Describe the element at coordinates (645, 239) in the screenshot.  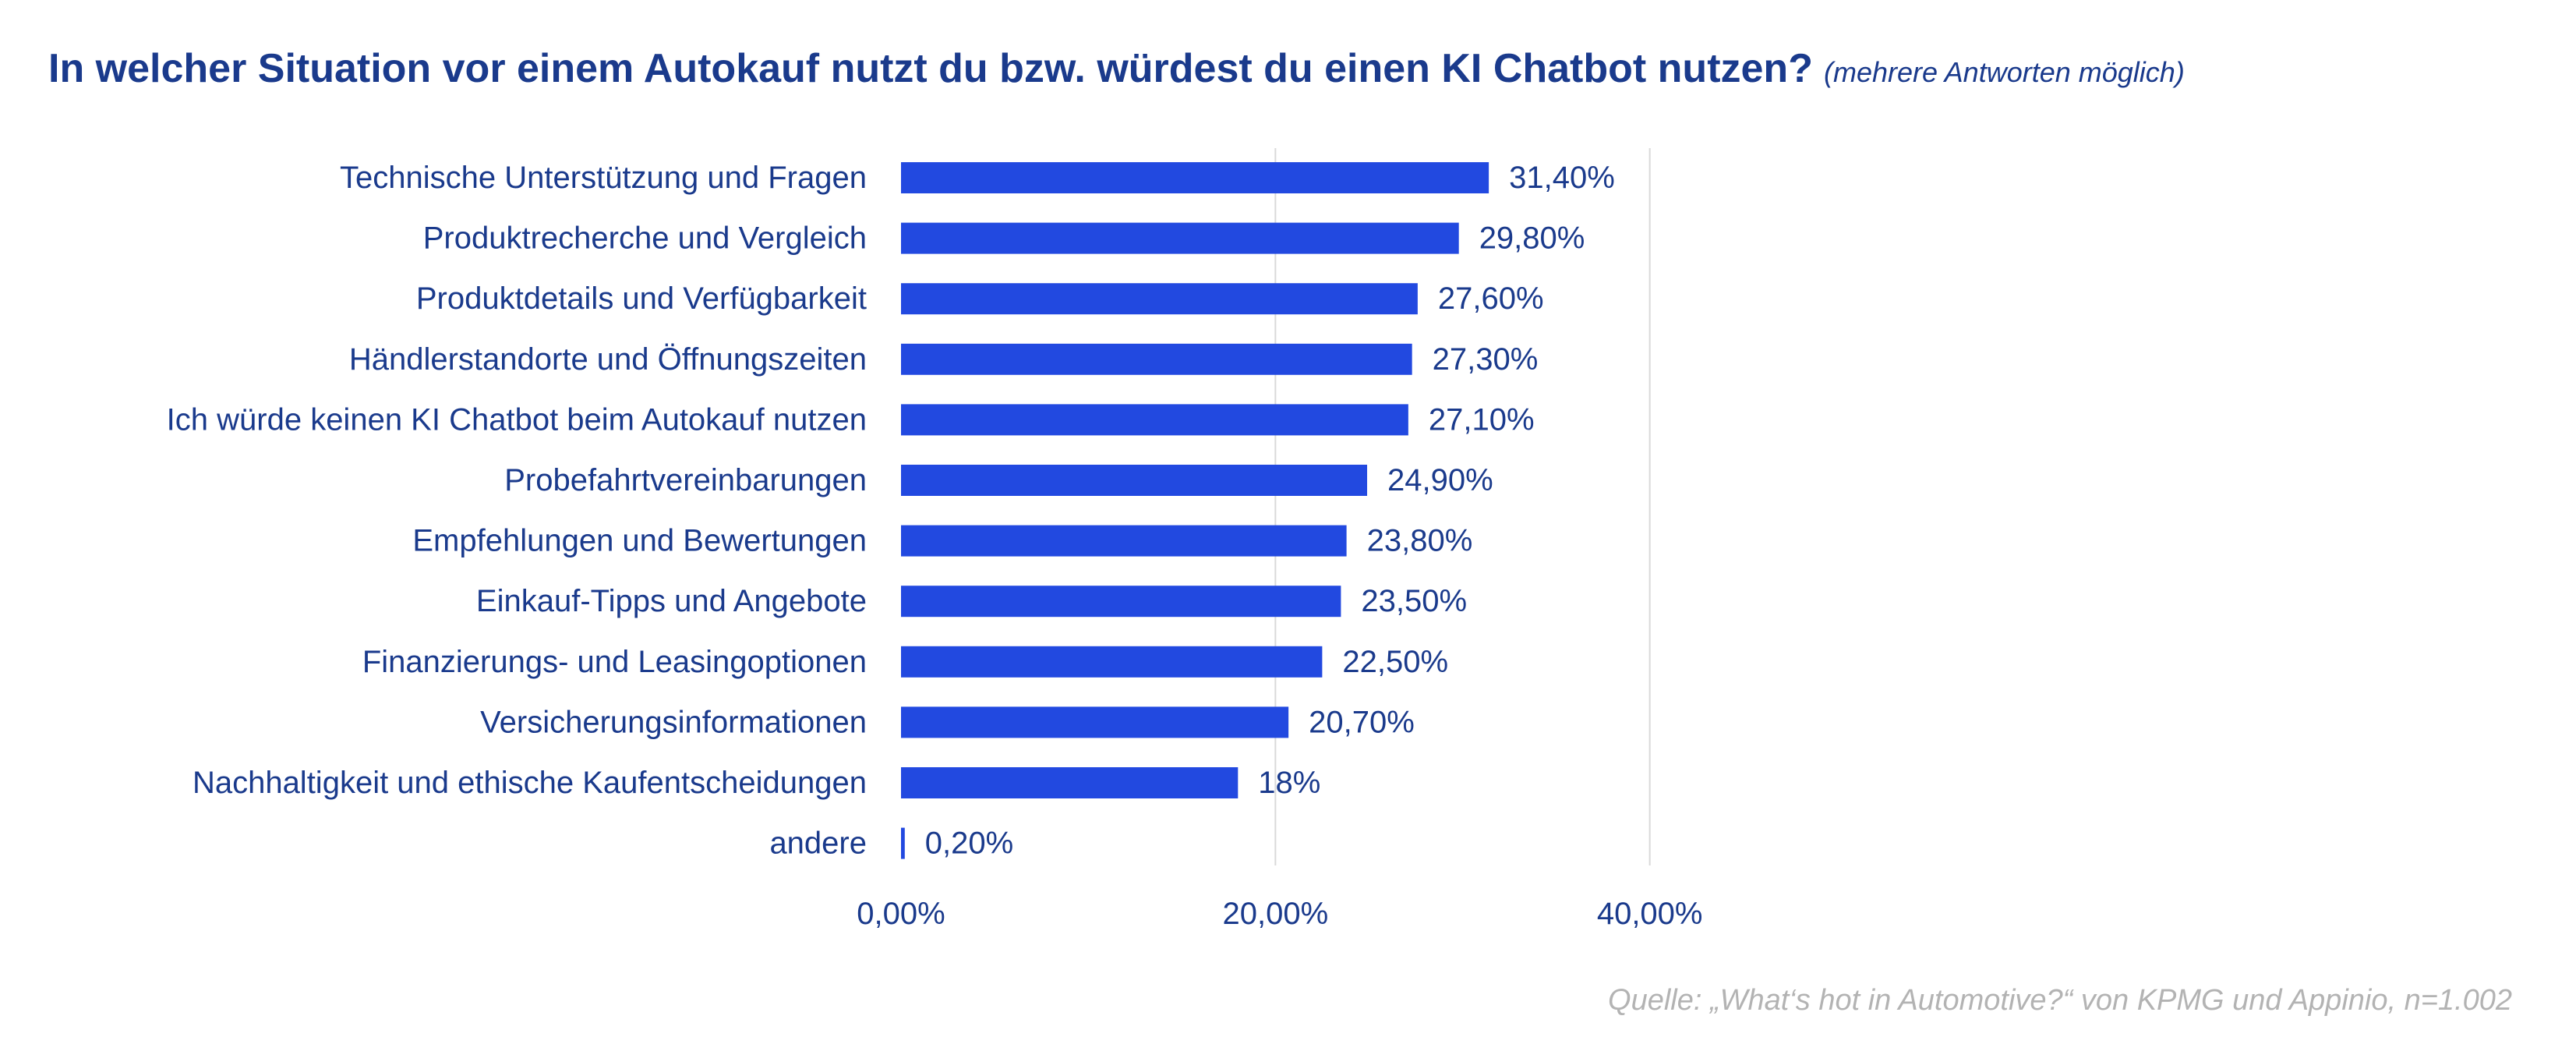
I see `category-label: Produktrecherche und Vergleich` at that location.